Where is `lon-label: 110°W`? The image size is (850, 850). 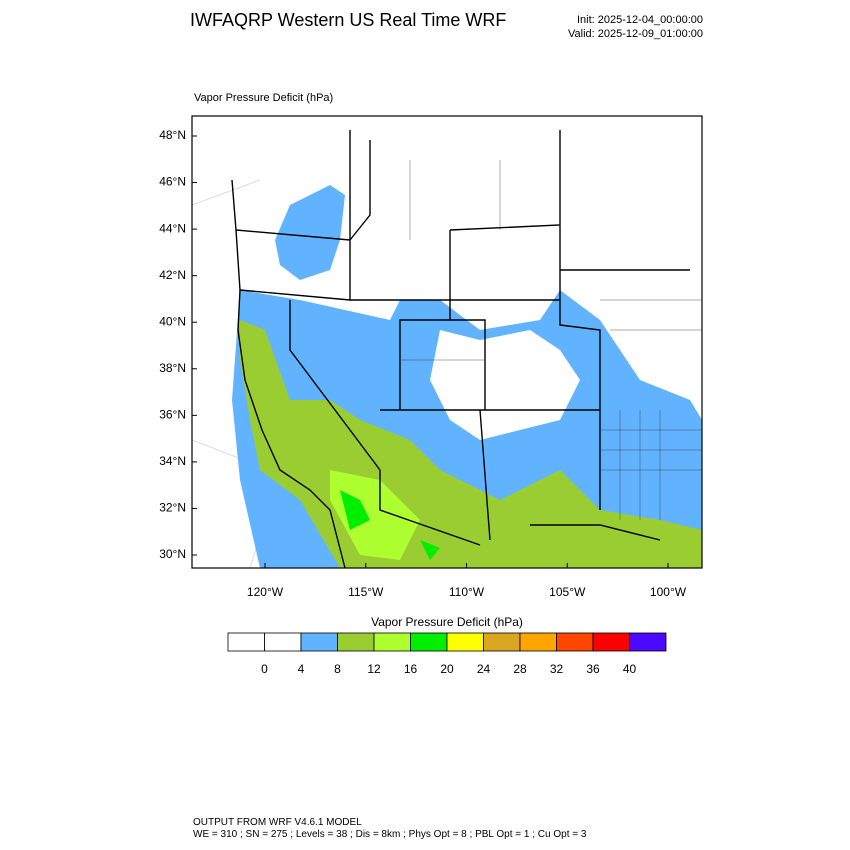
lon-label: 110°W is located at coordinates (467, 592).